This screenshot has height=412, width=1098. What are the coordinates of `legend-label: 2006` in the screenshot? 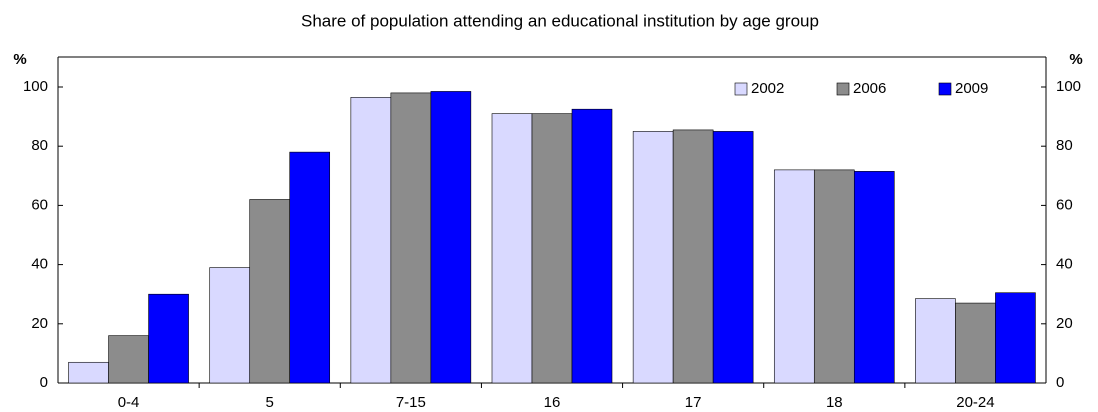 It's located at (869, 88).